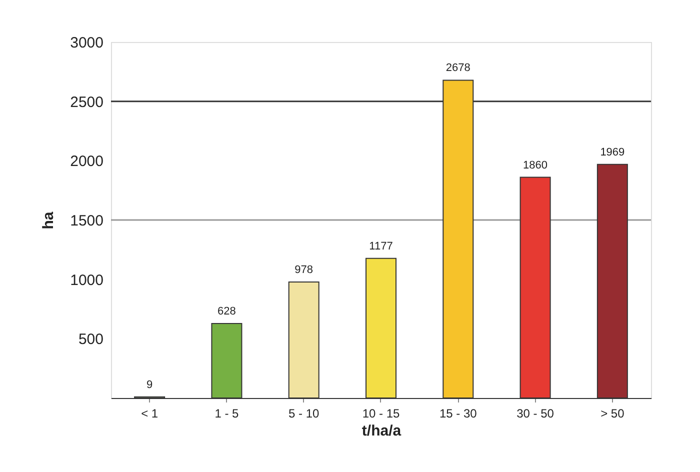 Image resolution: width=700 pixels, height=472 pixels. What do you see at coordinates (87, 221) in the screenshot?
I see `y-tick-label: 1500` at bounding box center [87, 221].